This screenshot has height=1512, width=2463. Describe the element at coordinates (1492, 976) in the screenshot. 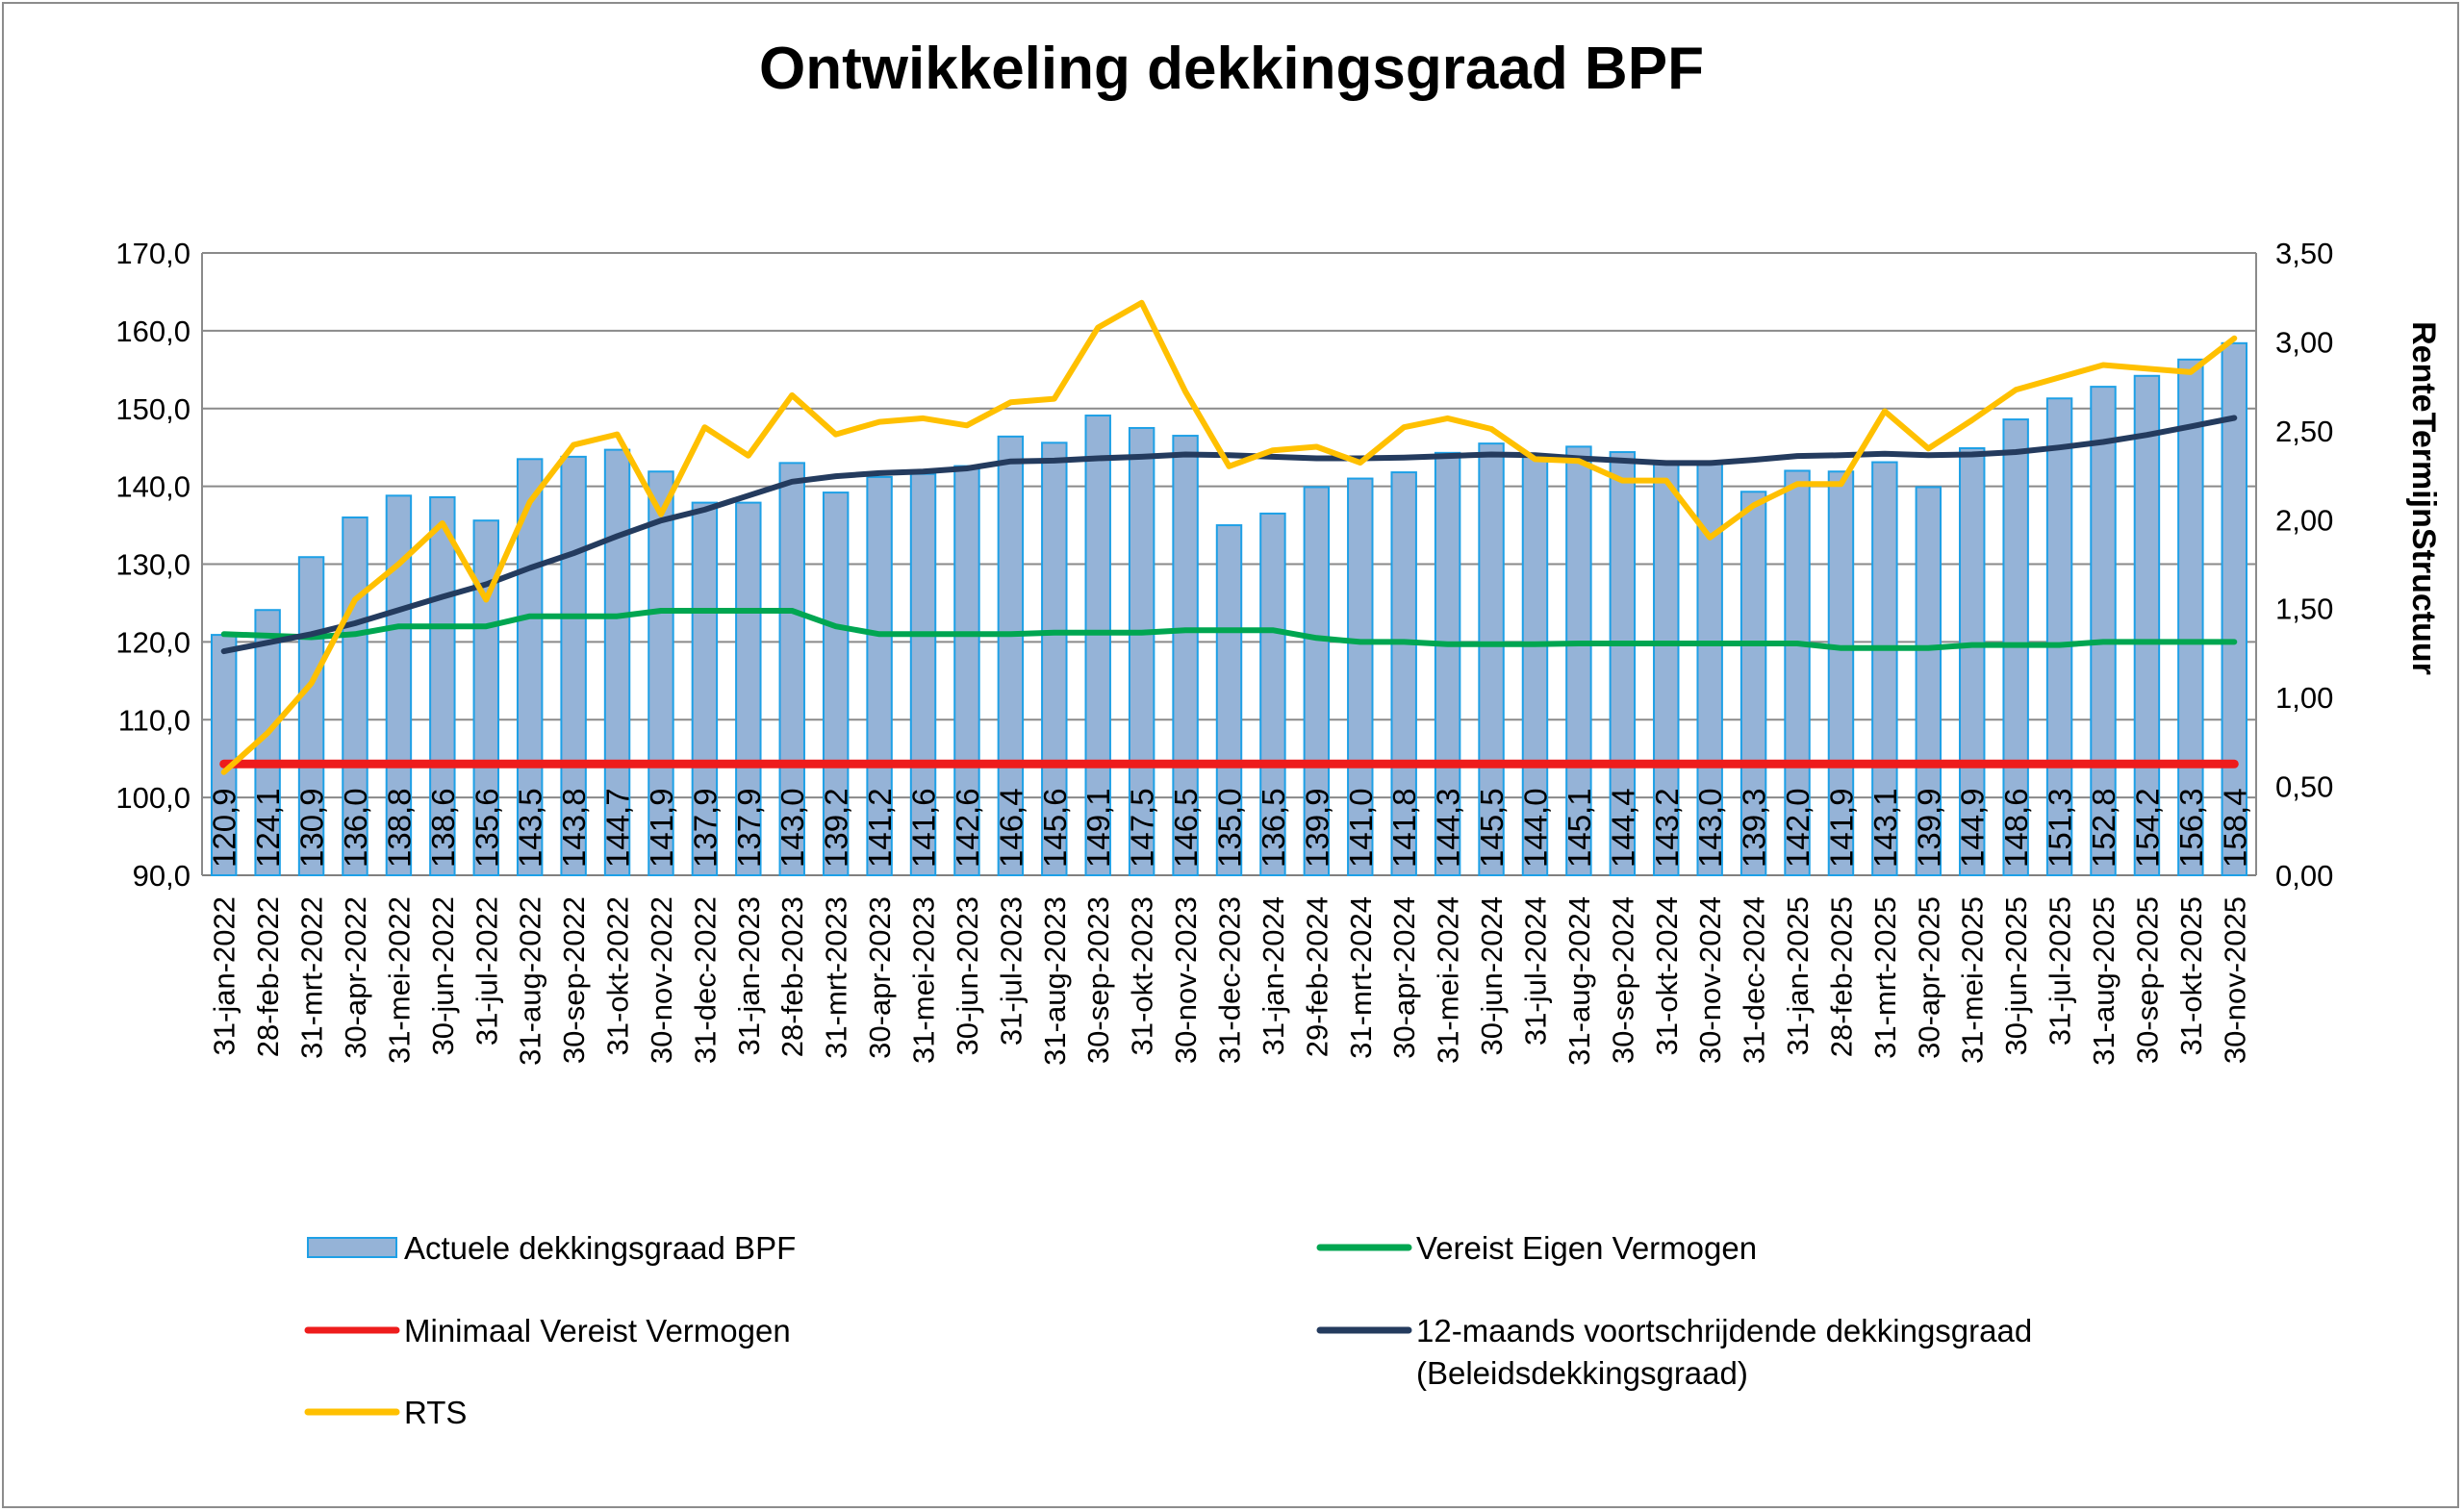

I see `x-tick-label: 30-jun-2024` at that location.